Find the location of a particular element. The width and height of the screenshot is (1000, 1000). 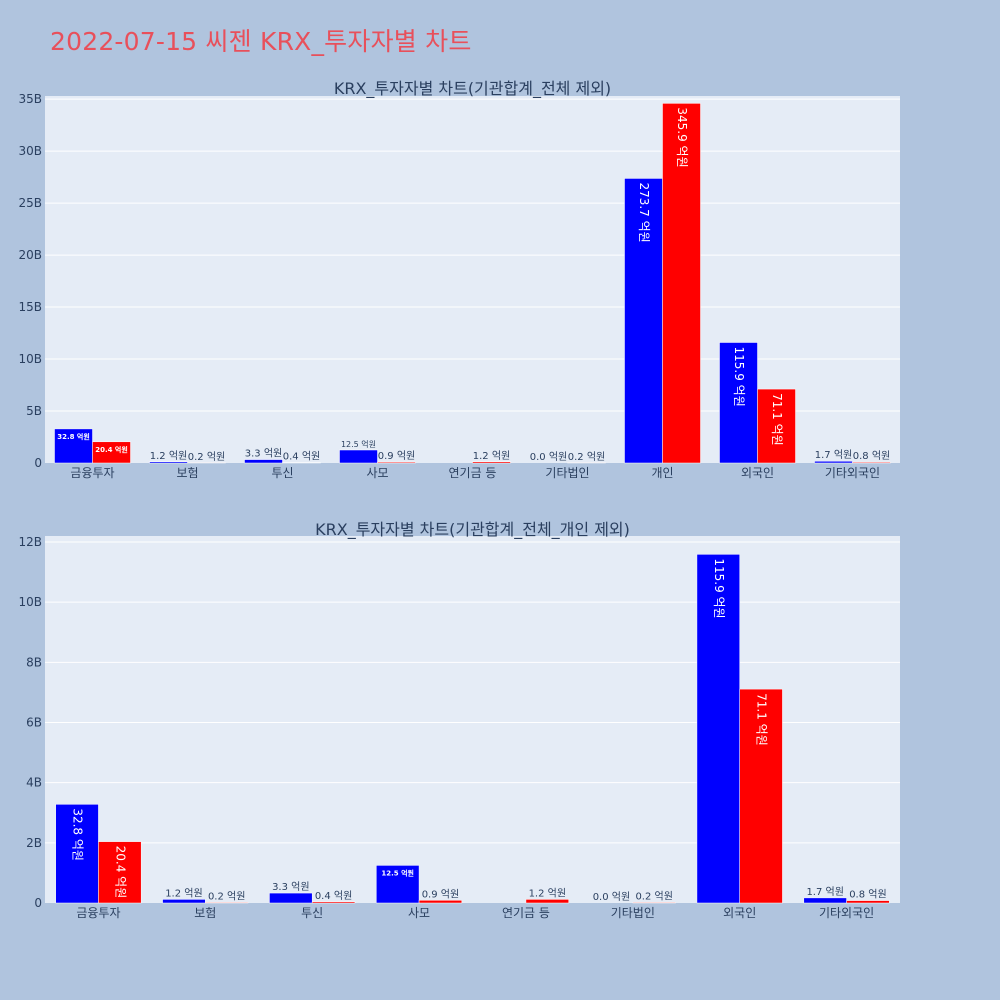

chart-title-1: KRX_투자자별 차트(기관합계_전체 제외) is located at coordinates (472, 89).